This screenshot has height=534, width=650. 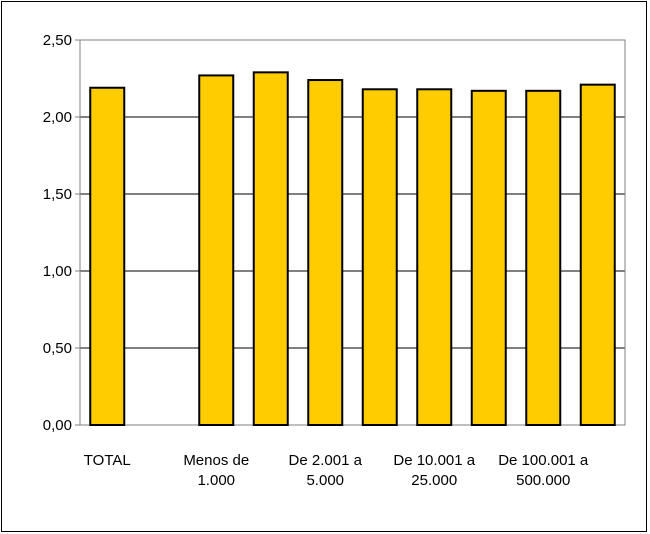 What do you see at coordinates (107, 460) in the screenshot?
I see `x-tick-label: TOTAL` at bounding box center [107, 460].